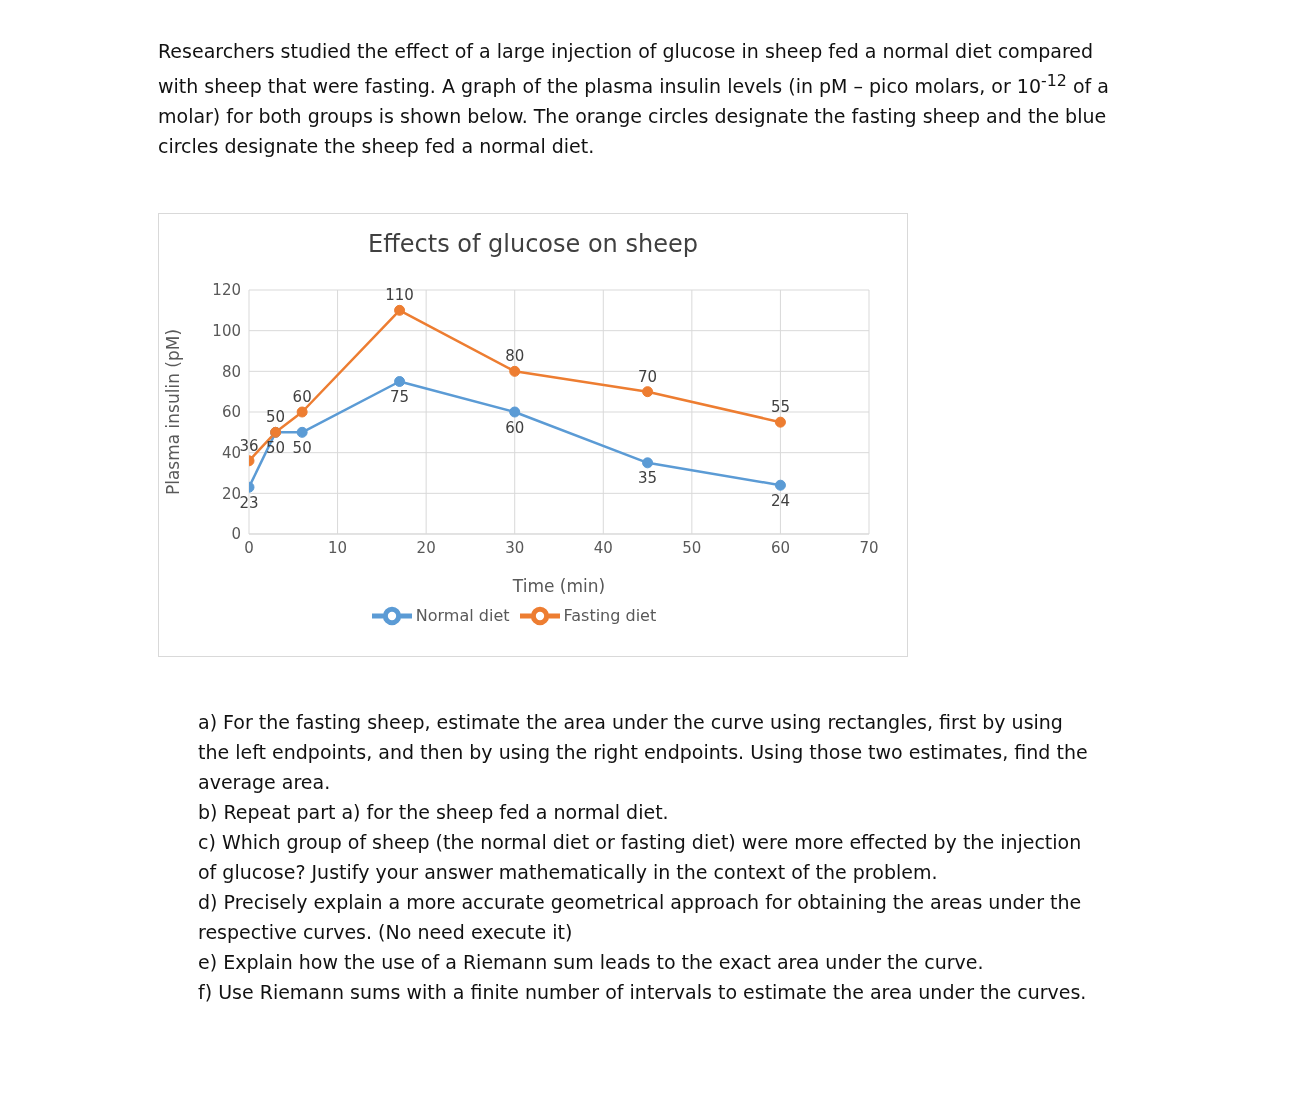 The height and width of the screenshot is (1097, 1290). Describe the element at coordinates (591, 963) in the screenshot. I see `text: e) Explain how the use of a Riemann sum leads to the exact area under the curve.` at that location.